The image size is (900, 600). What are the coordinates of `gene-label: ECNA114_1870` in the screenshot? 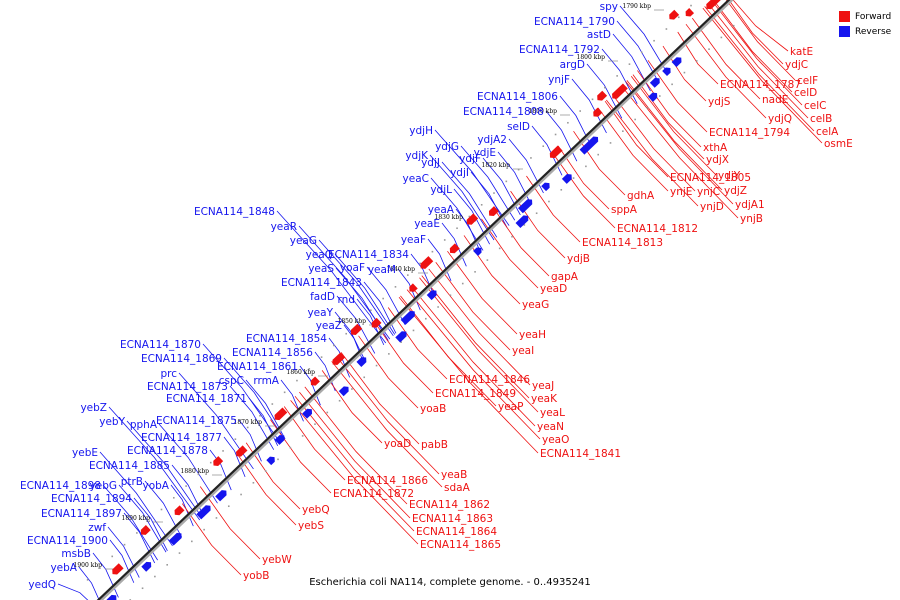 It's located at (160, 345).